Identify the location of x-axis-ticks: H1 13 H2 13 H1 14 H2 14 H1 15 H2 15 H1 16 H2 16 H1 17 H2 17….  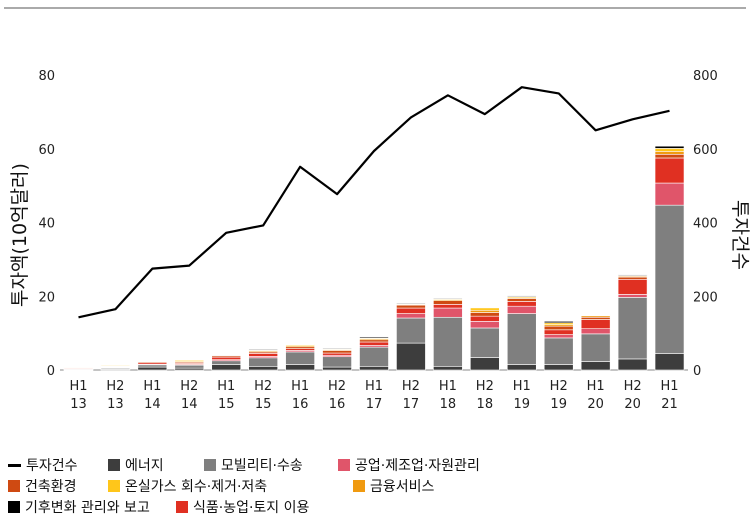
(373, 395).